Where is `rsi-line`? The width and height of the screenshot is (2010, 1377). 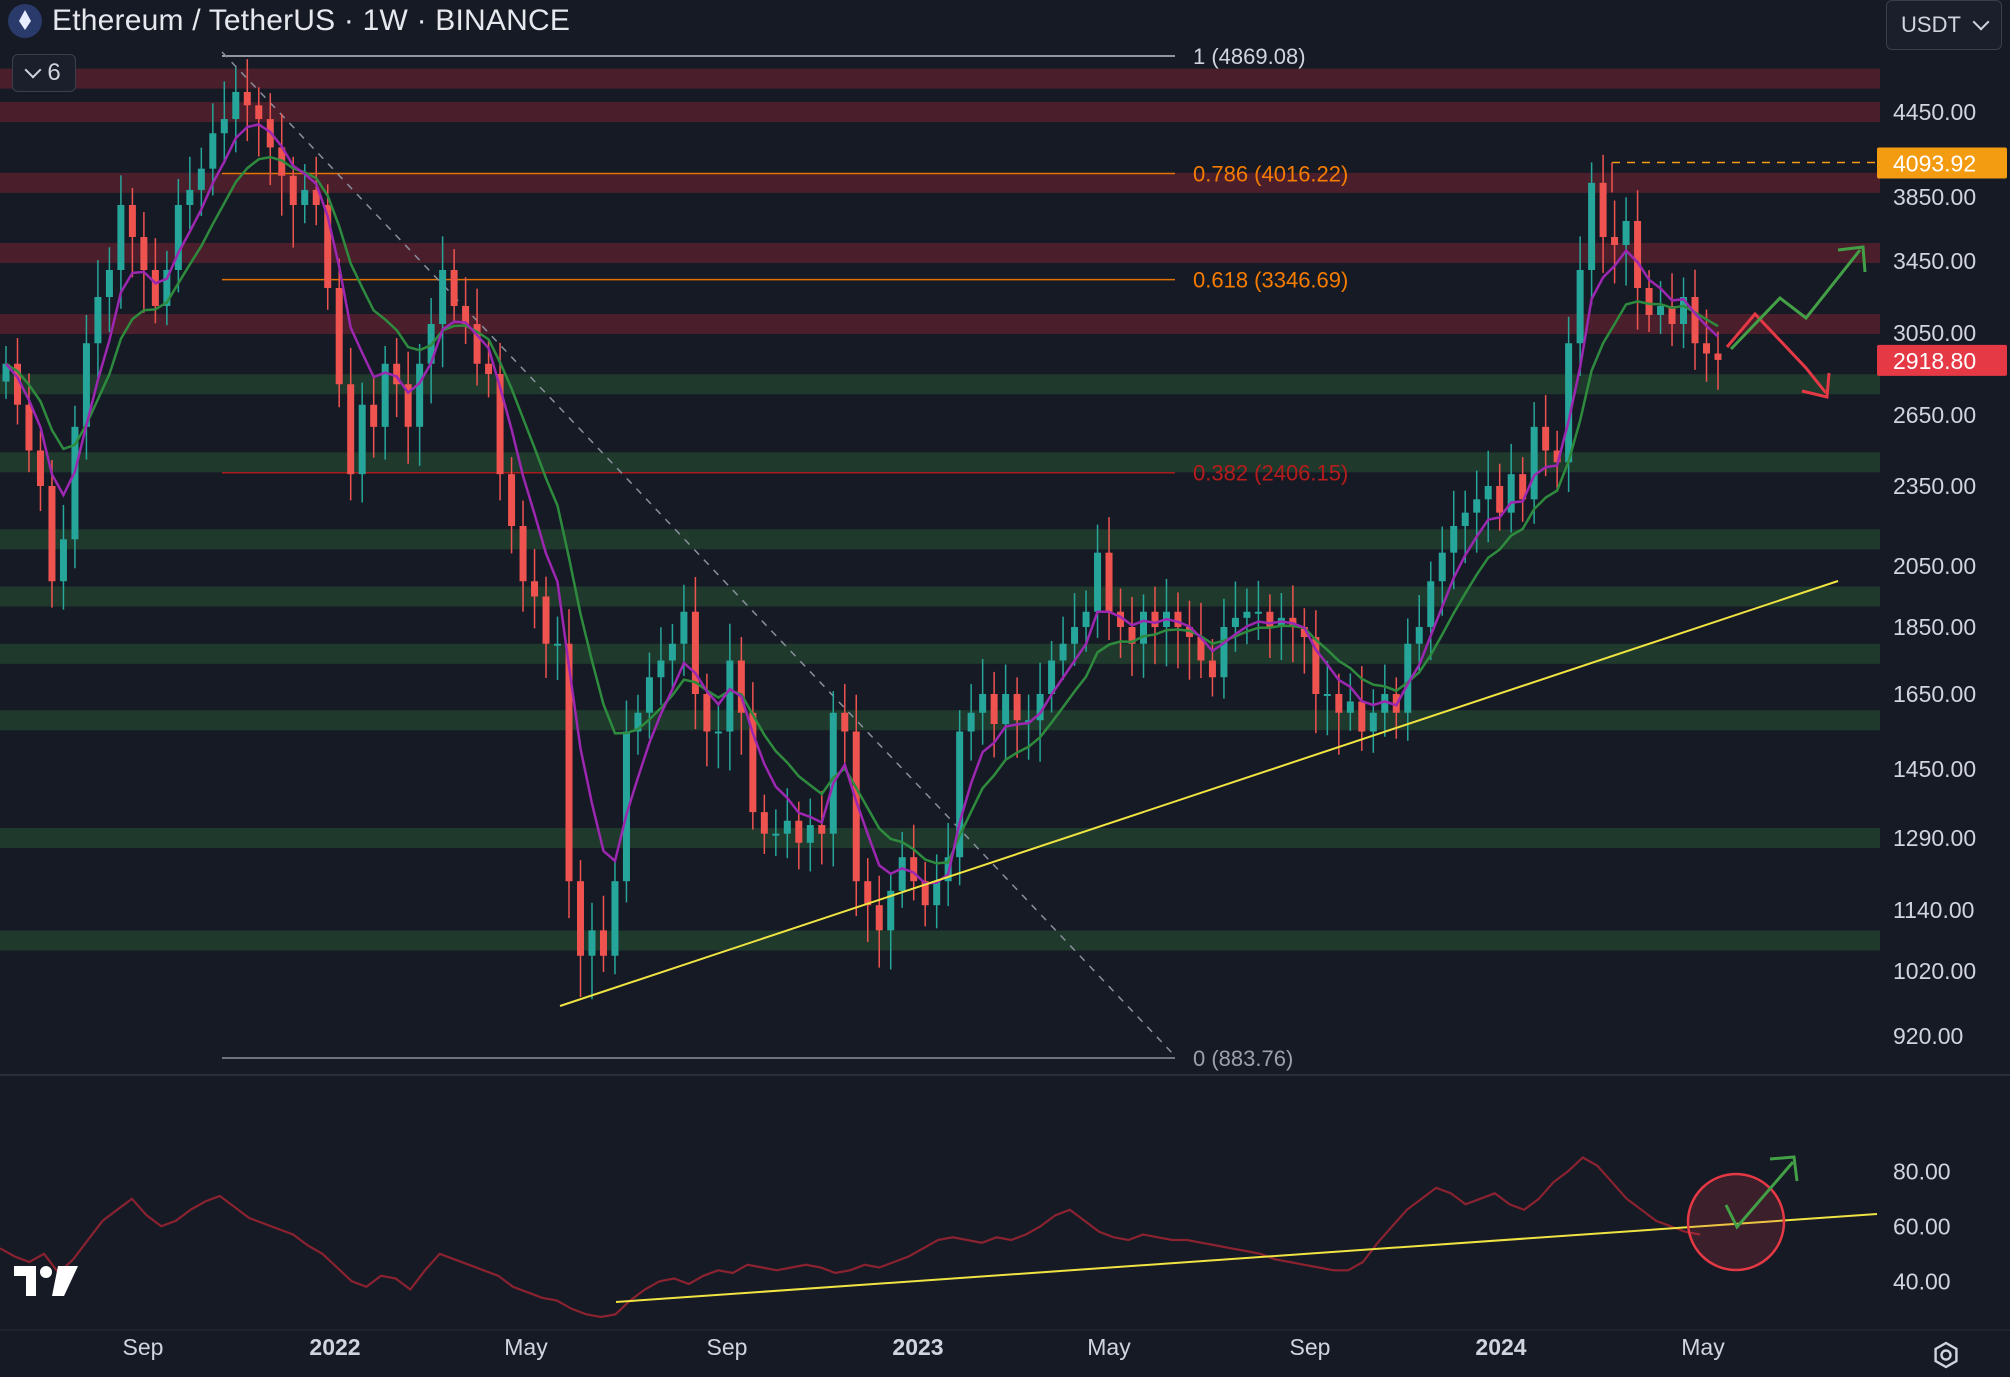 rsi-line is located at coordinates (850, 1237).